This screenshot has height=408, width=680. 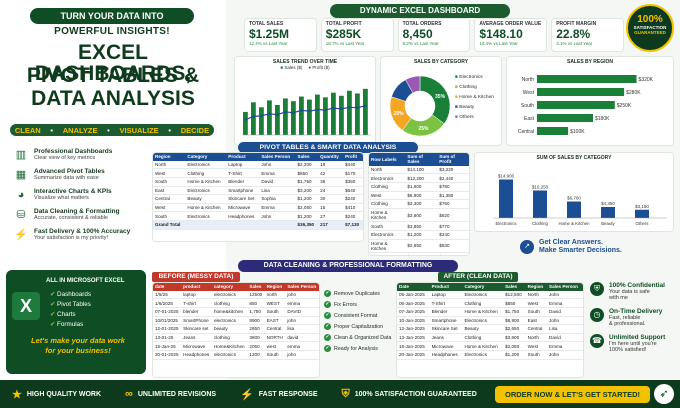 What do you see at coordinates (514, 346) in the screenshot?
I see `table-cell: $2,050` at bounding box center [514, 346].